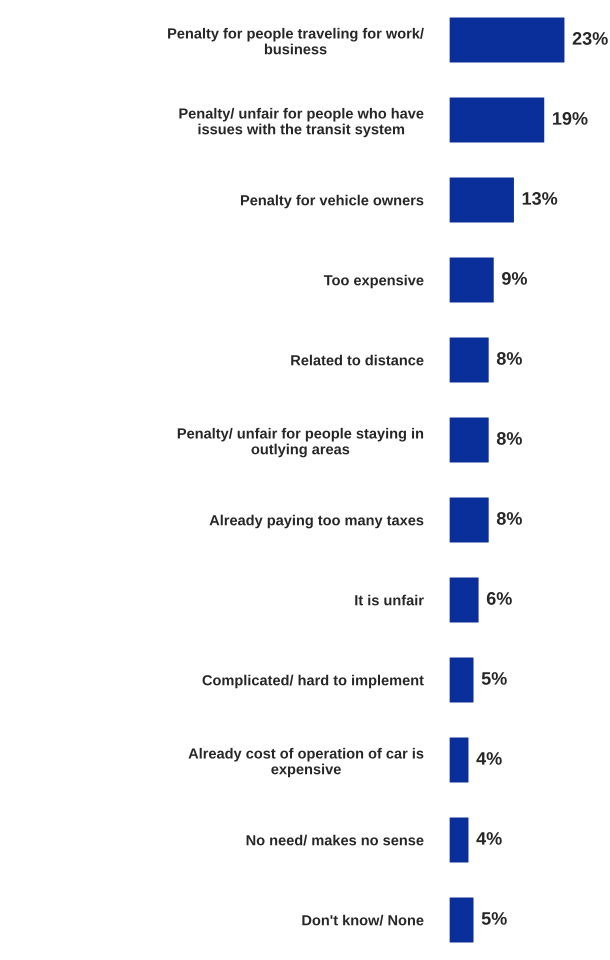 This screenshot has height=960, width=610. Describe the element at coordinates (590, 38) in the screenshot. I see `data-label: 23%` at that location.